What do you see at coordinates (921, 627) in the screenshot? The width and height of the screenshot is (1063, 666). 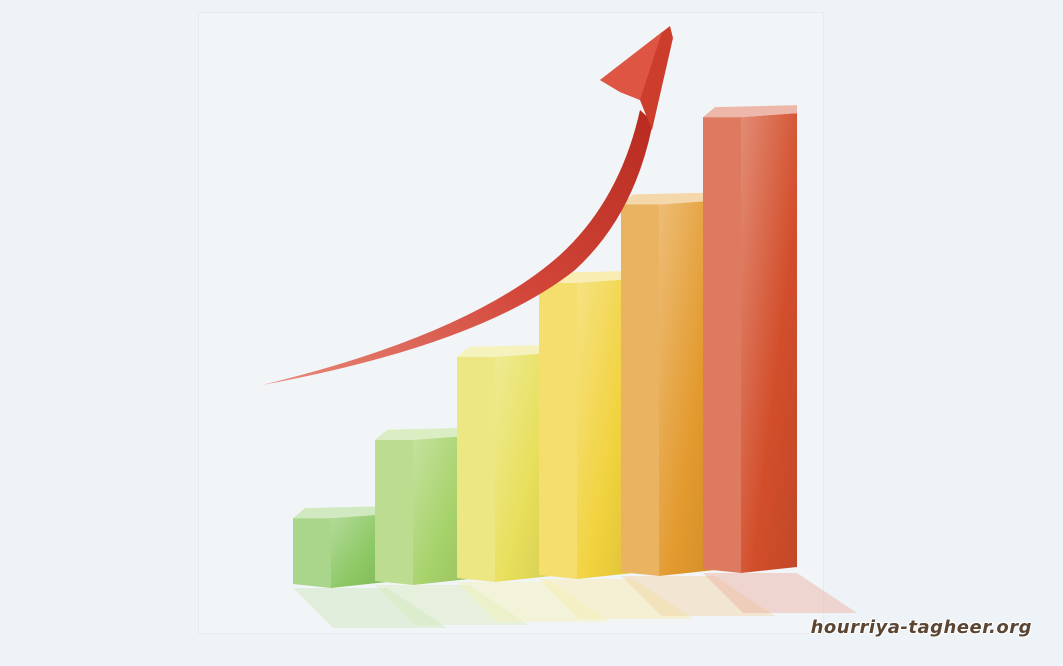 I see `watermark-text: hourriya-tagheer.org` at bounding box center [921, 627].